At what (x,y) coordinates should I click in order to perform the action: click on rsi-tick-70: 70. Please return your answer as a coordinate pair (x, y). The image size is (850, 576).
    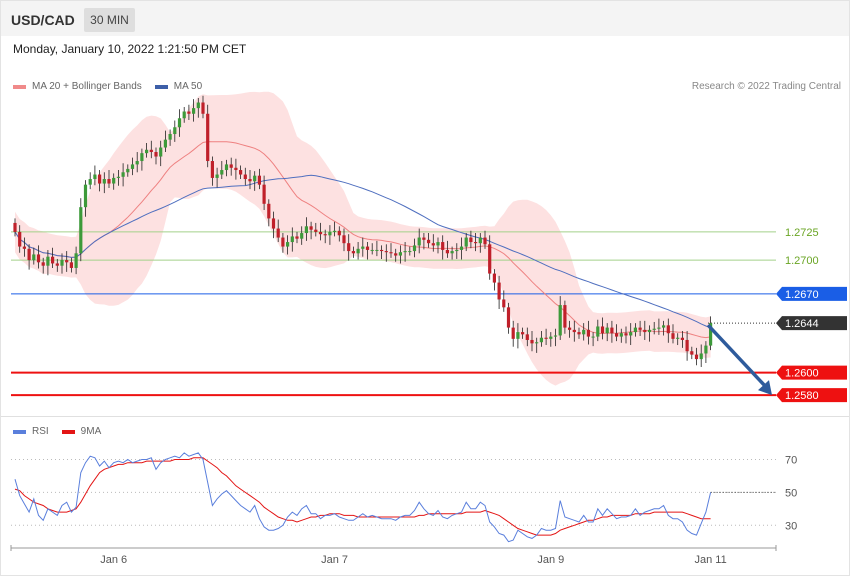
    Looking at the image, I should click on (791, 460).